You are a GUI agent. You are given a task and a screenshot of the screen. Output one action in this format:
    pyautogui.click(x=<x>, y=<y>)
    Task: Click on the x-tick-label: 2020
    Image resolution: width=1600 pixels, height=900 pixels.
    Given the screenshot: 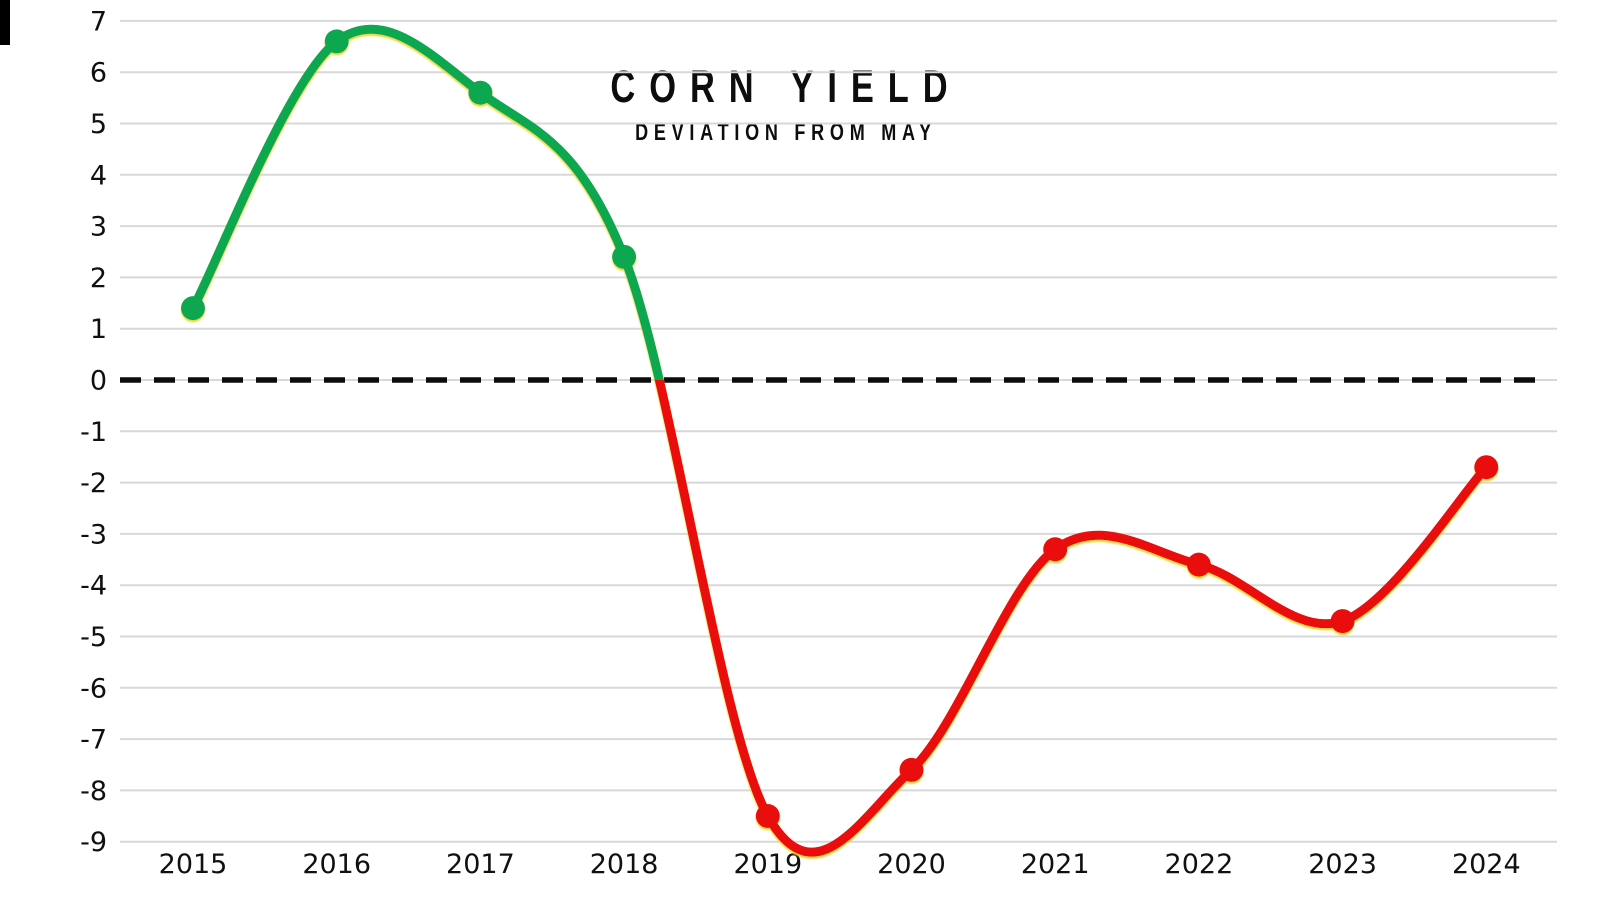 What is the action you would take?
    pyautogui.click(x=911, y=864)
    